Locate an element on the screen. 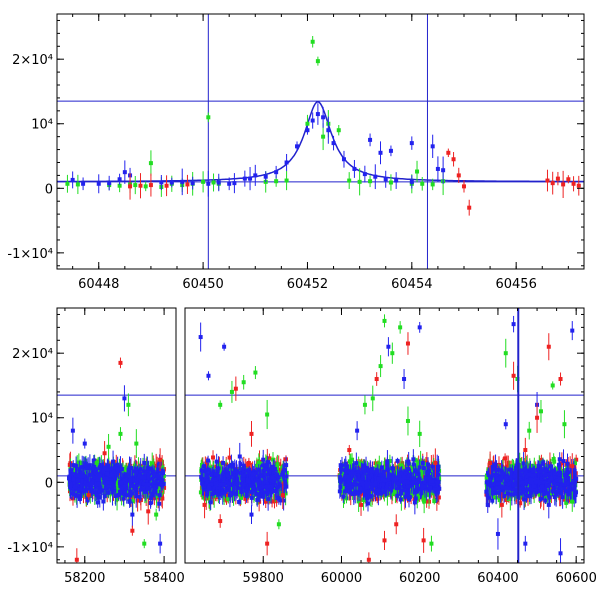 The height and width of the screenshot is (600, 600). top-xtick-label: 60454 is located at coordinates (411, 284).